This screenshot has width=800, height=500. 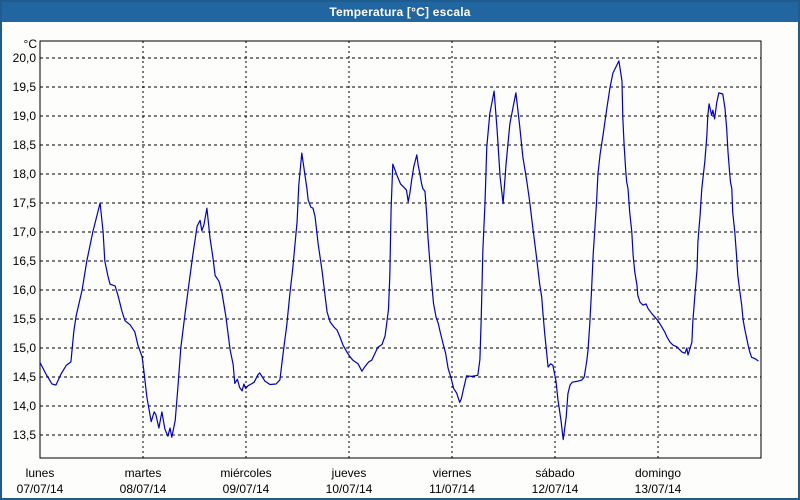 What do you see at coordinates (25, 261) in the screenshot?
I see `y-tick-label: 16,5` at bounding box center [25, 261].